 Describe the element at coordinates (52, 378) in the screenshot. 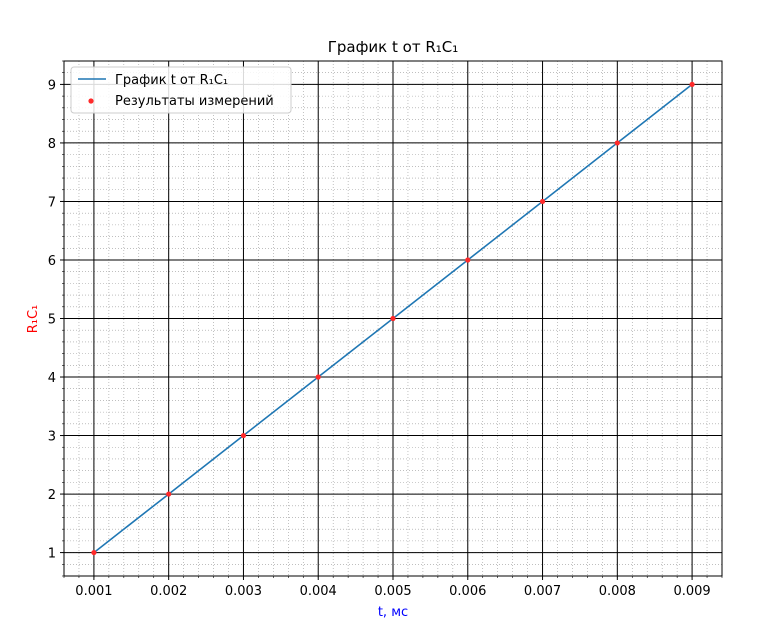

I see `y-tick-label: 4` at that location.